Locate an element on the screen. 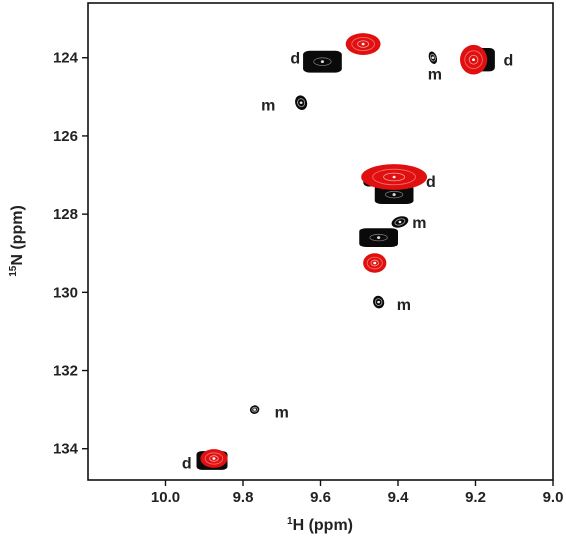 The width and height of the screenshot is (566, 537). y-axis: 124 126 128 130 132 134 is located at coordinates (70, 254).